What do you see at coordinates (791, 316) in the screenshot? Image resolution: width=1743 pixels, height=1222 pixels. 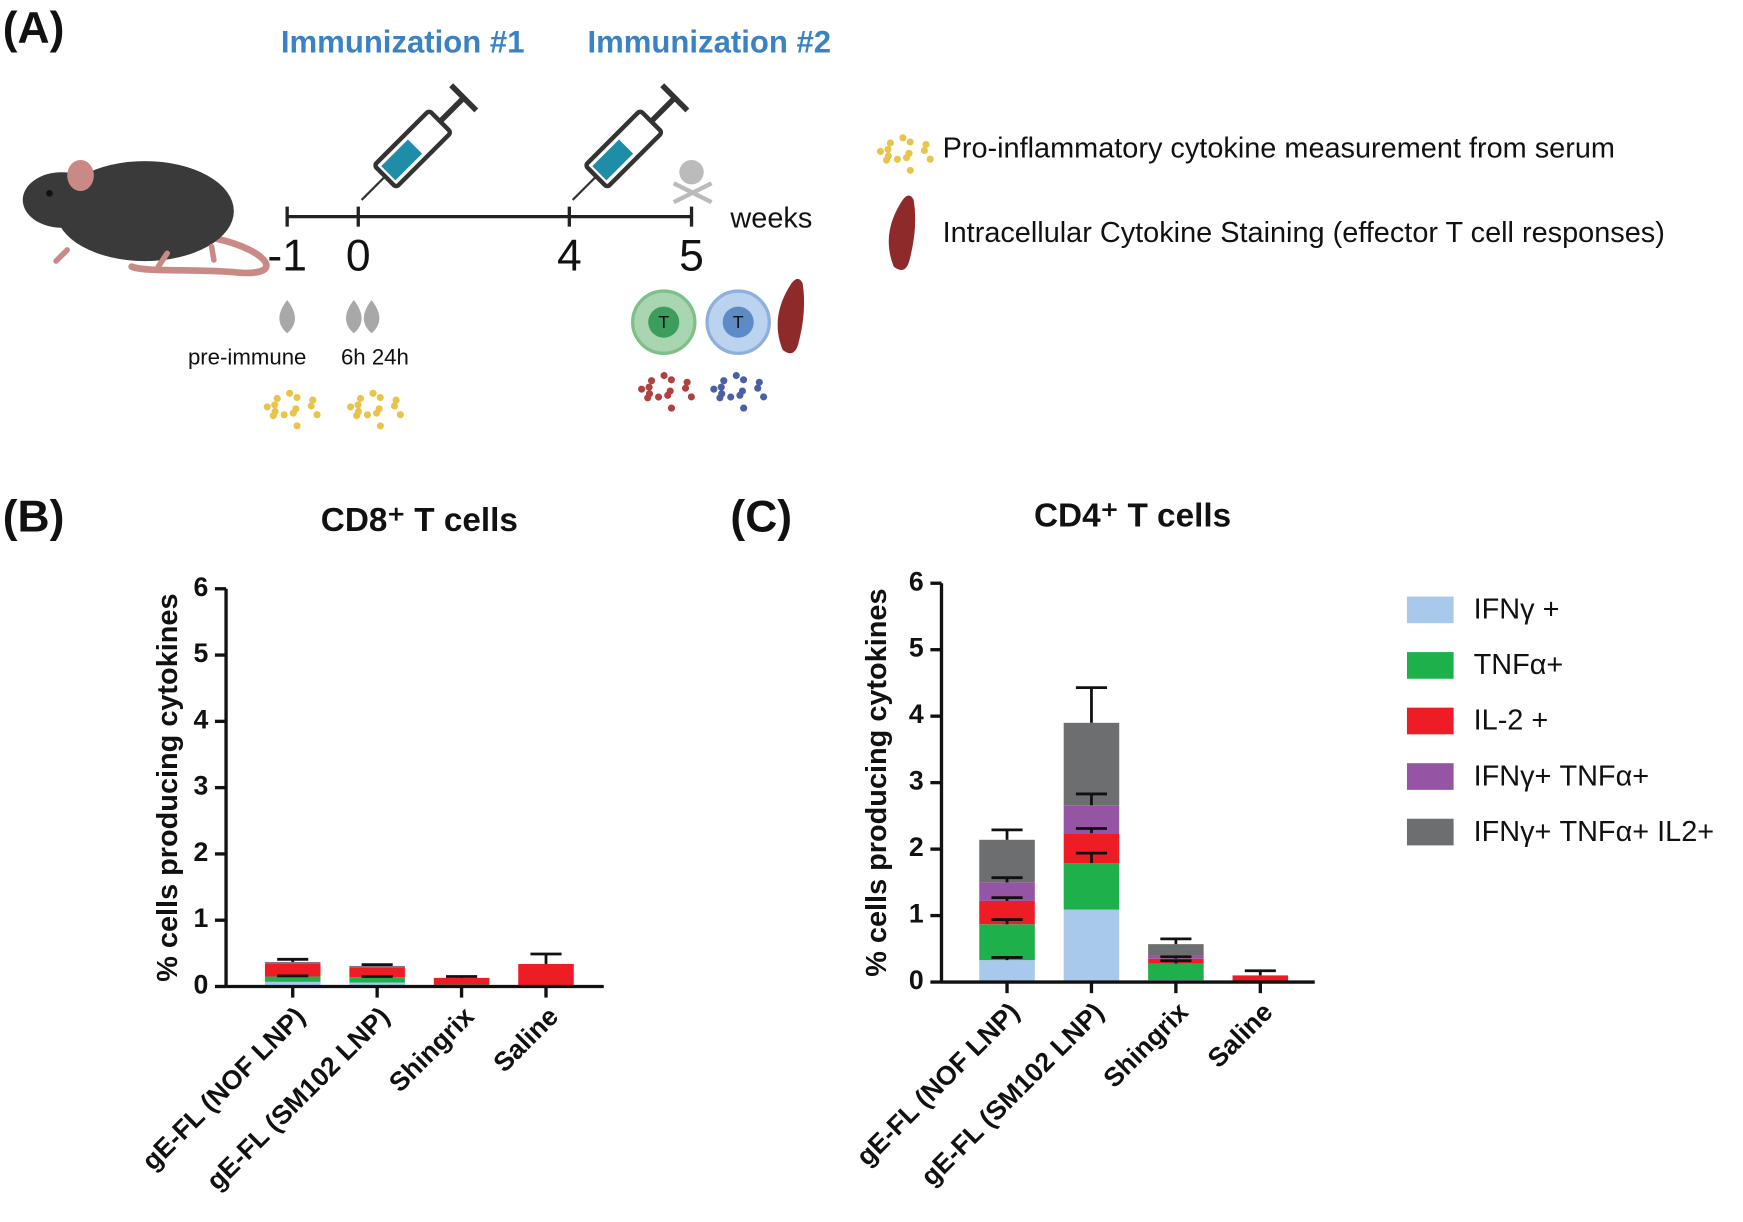 I see `spleen-icon` at bounding box center [791, 316].